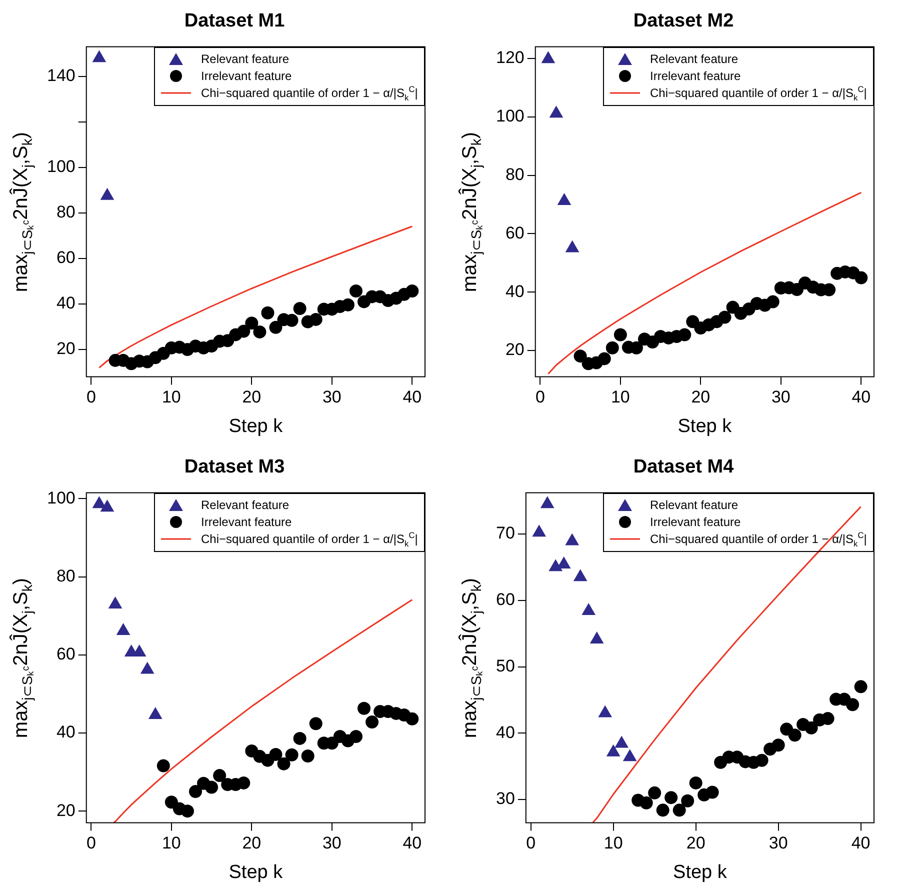 The width and height of the screenshot is (898, 893). I want to click on chart-title: Dataset M1, so click(235, 21).